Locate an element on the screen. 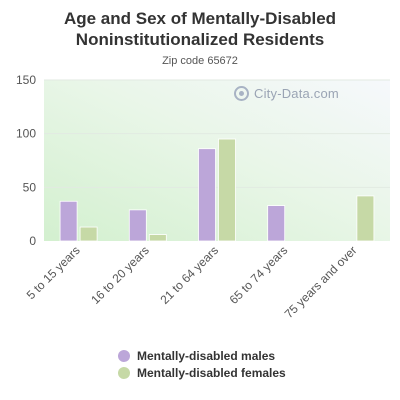  chart-subtitle: Zip code 65672 is located at coordinates (200, 61).